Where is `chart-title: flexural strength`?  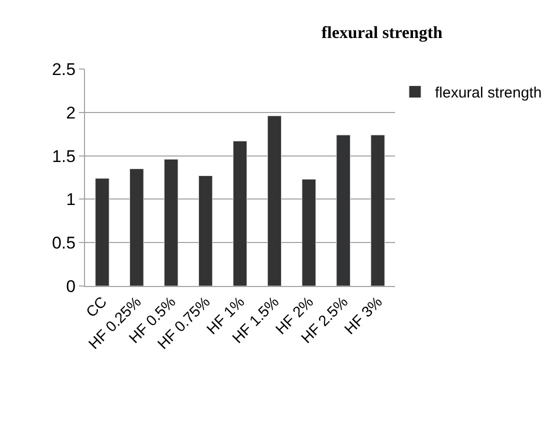
chart-title: flexural strength is located at coordinates (382, 32).